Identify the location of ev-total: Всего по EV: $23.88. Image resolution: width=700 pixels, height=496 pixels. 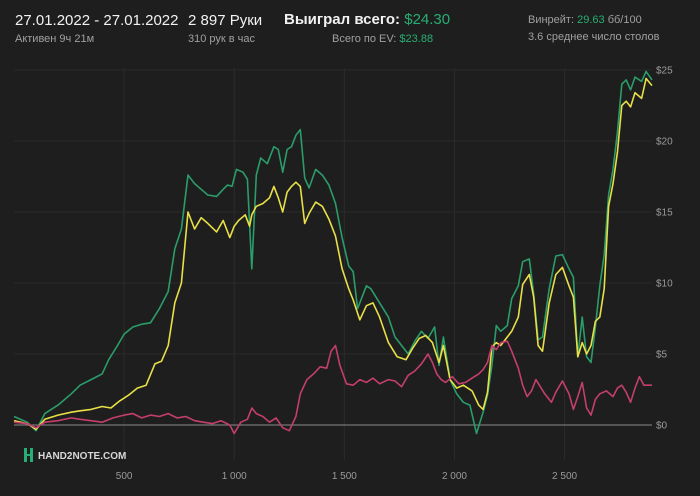
(382, 39).